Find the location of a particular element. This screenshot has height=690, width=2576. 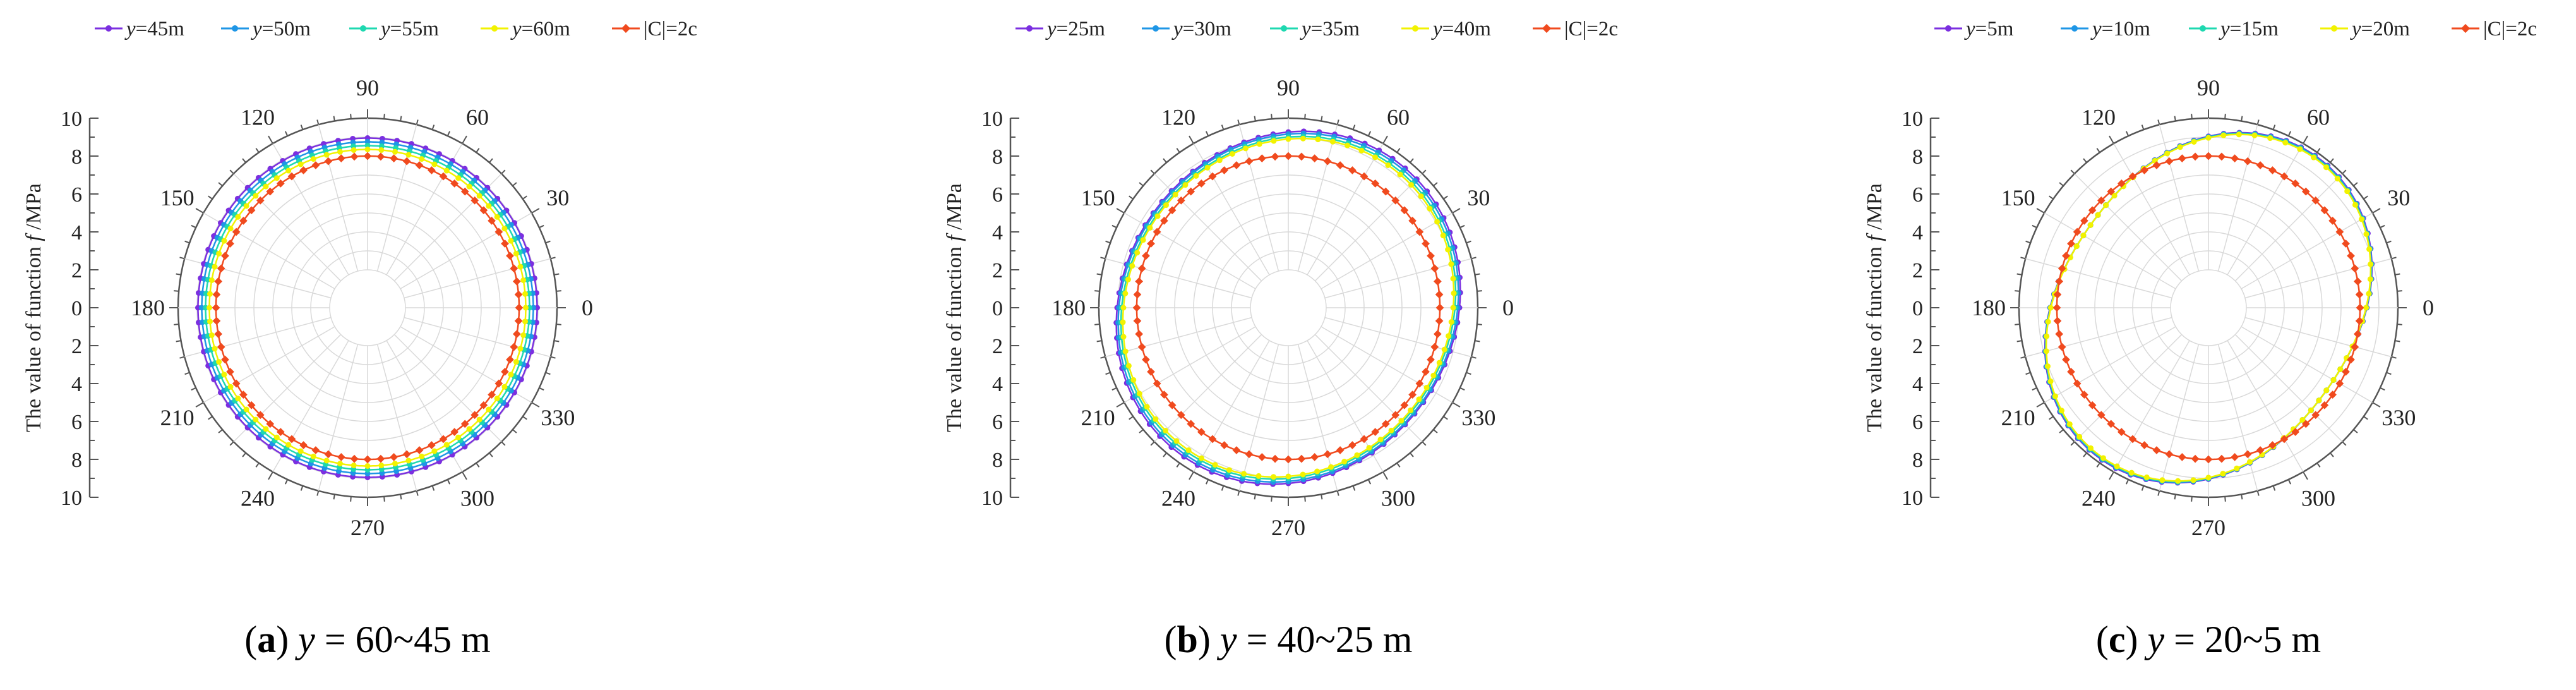

radial-tick-label: 10 is located at coordinates (71, 119).